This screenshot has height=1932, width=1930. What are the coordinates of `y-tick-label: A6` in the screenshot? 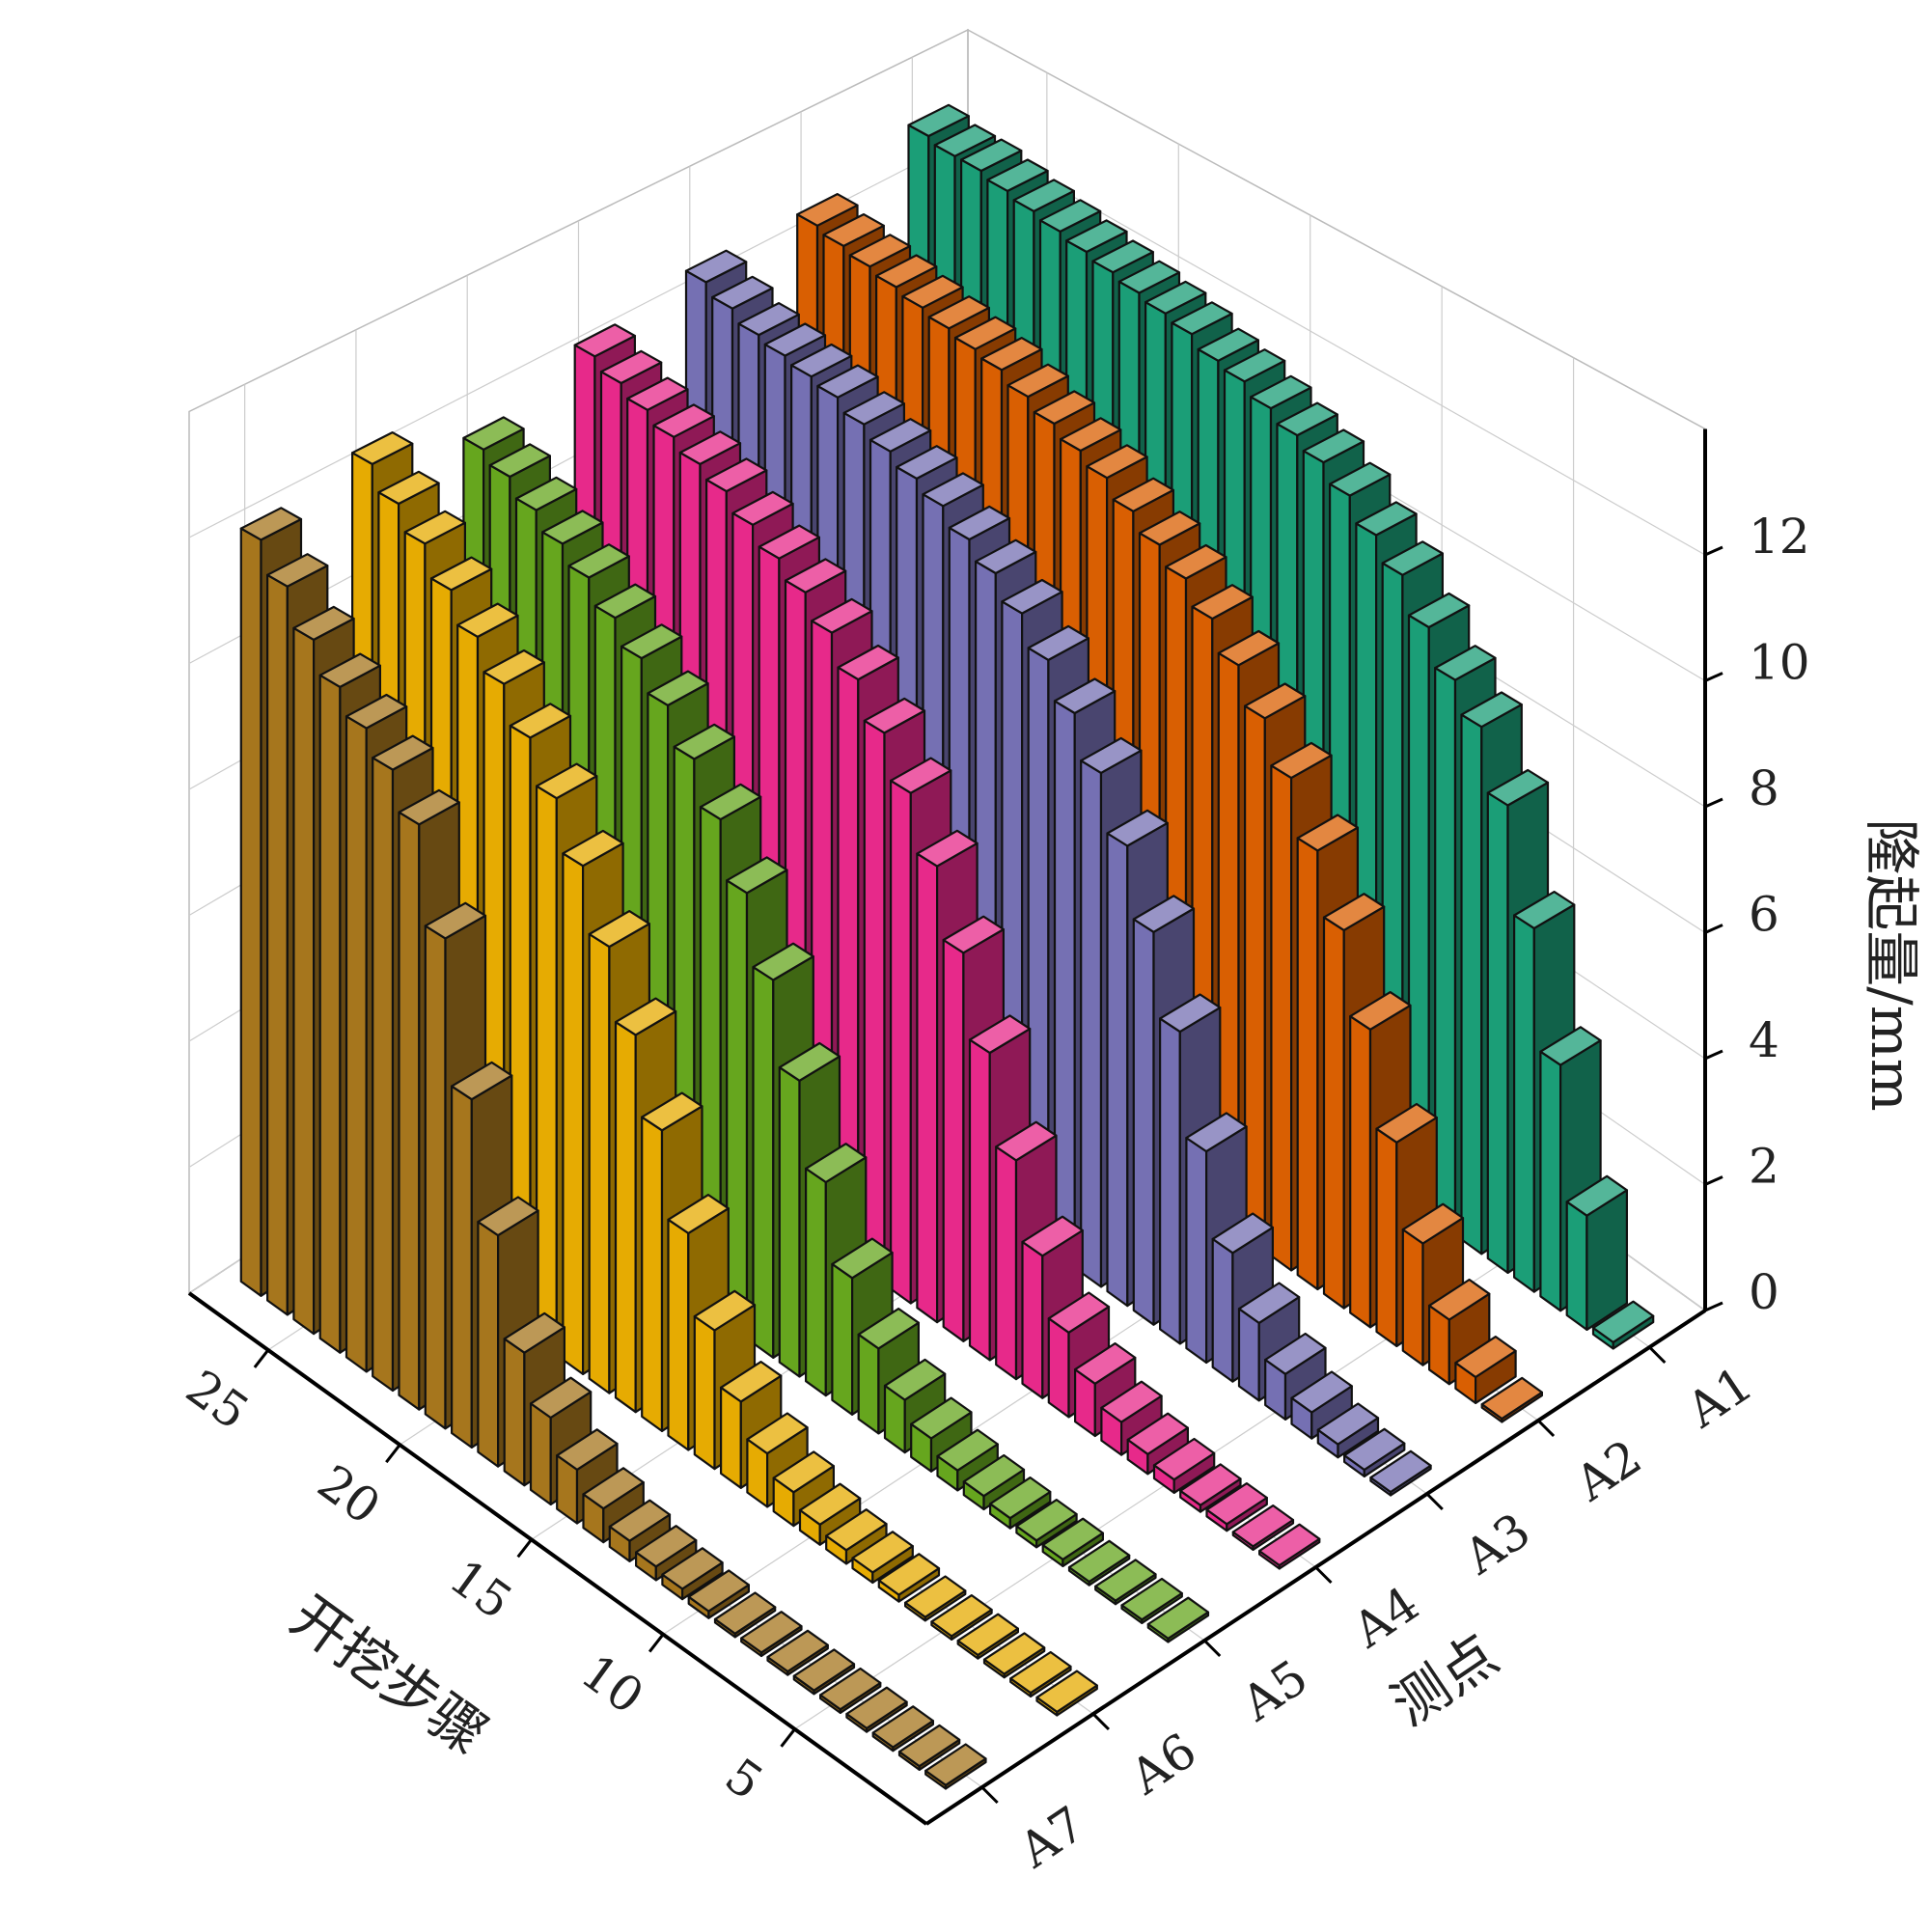 It's located at (1162, 1765).